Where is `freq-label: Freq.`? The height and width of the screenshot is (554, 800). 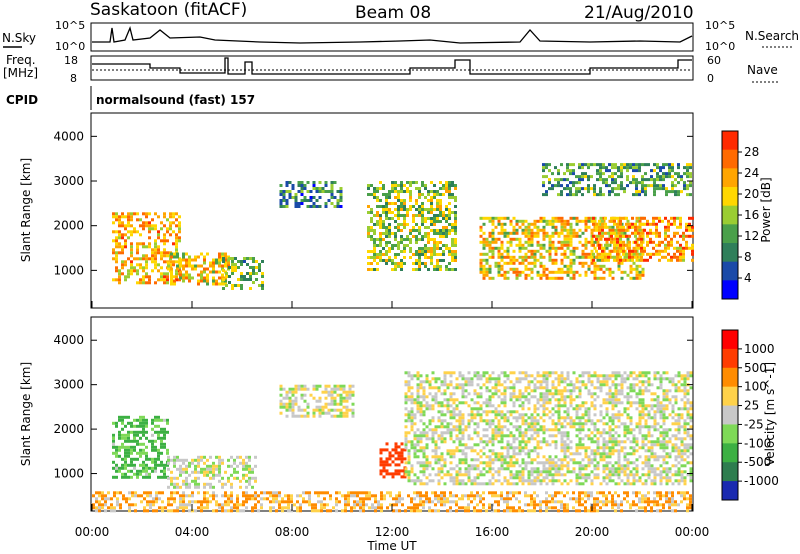 freq-label: Freq. is located at coordinates (21, 60).